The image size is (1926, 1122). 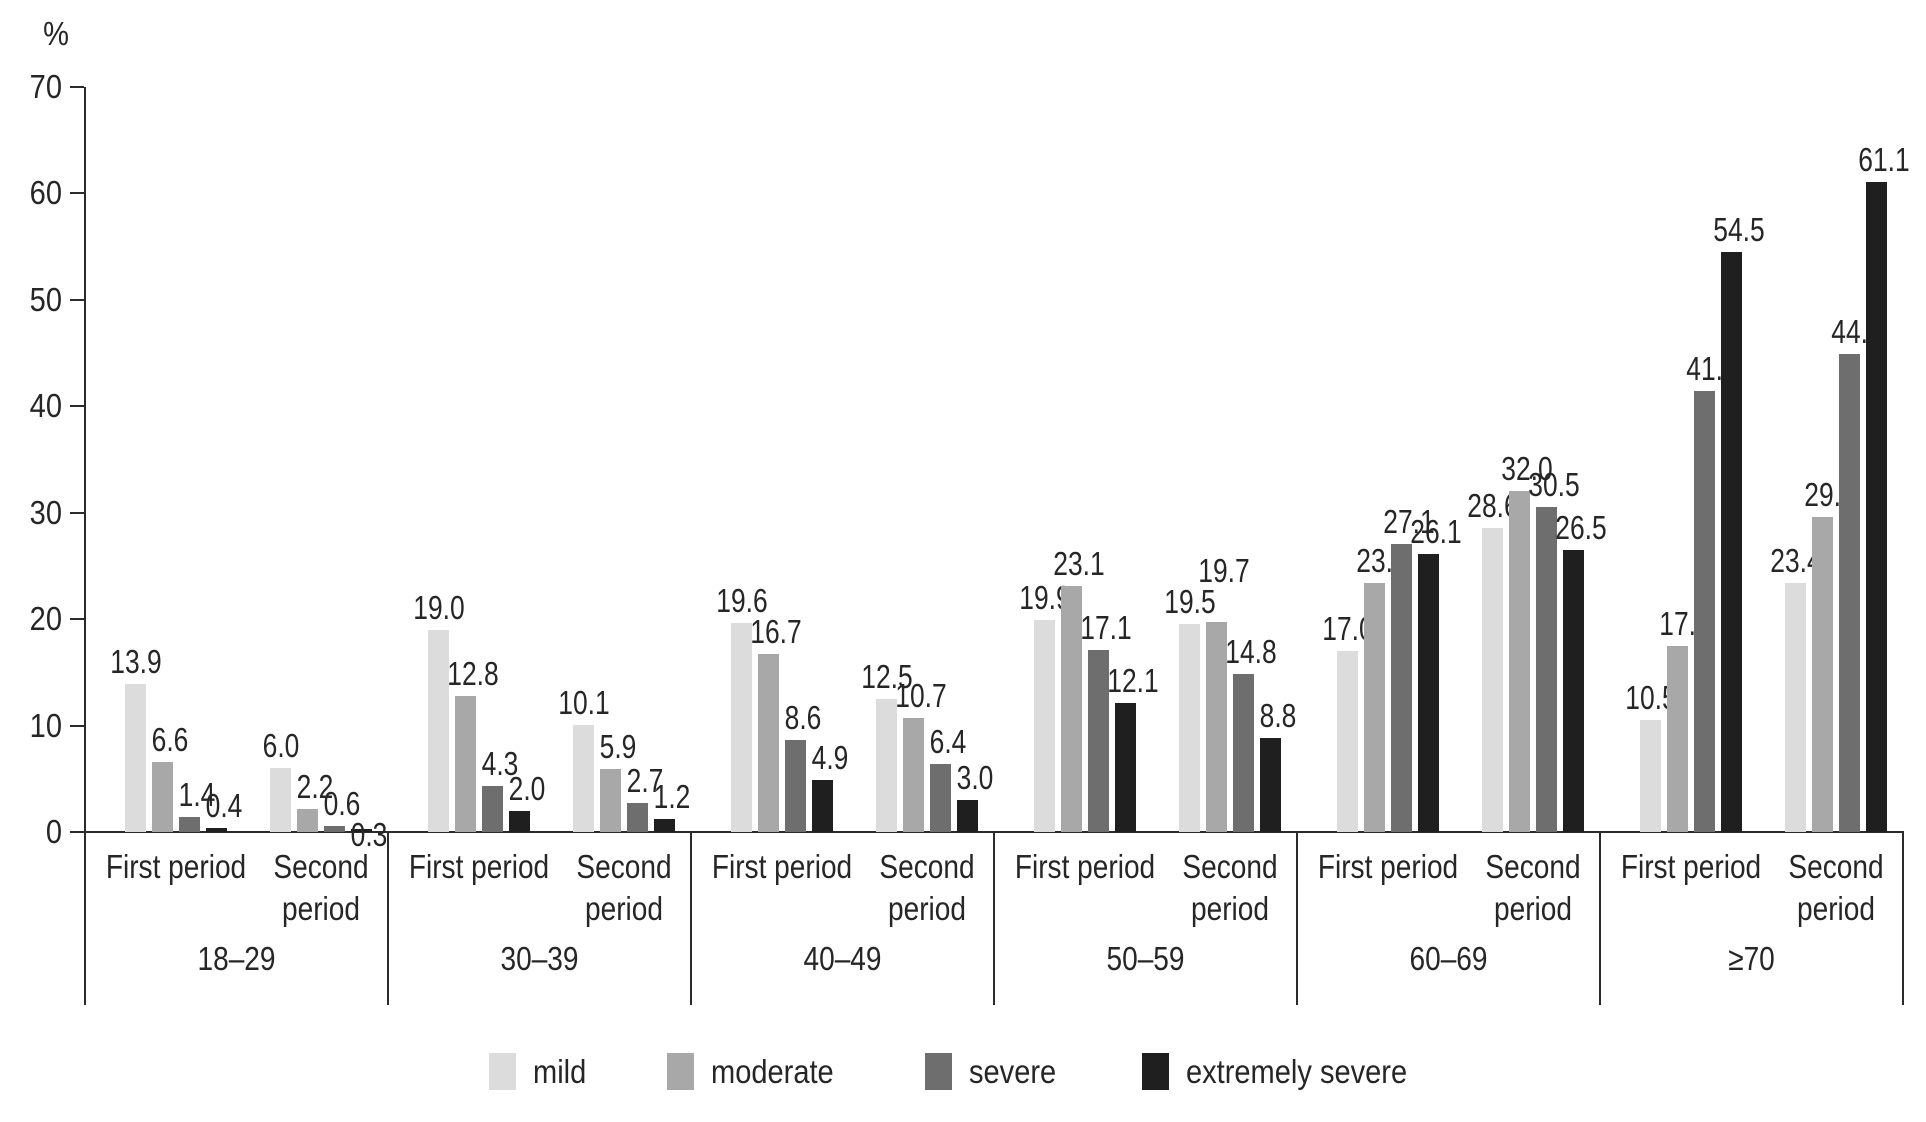 What do you see at coordinates (1738, 229) in the screenshot?
I see `bar-value-label: 54.5` at bounding box center [1738, 229].